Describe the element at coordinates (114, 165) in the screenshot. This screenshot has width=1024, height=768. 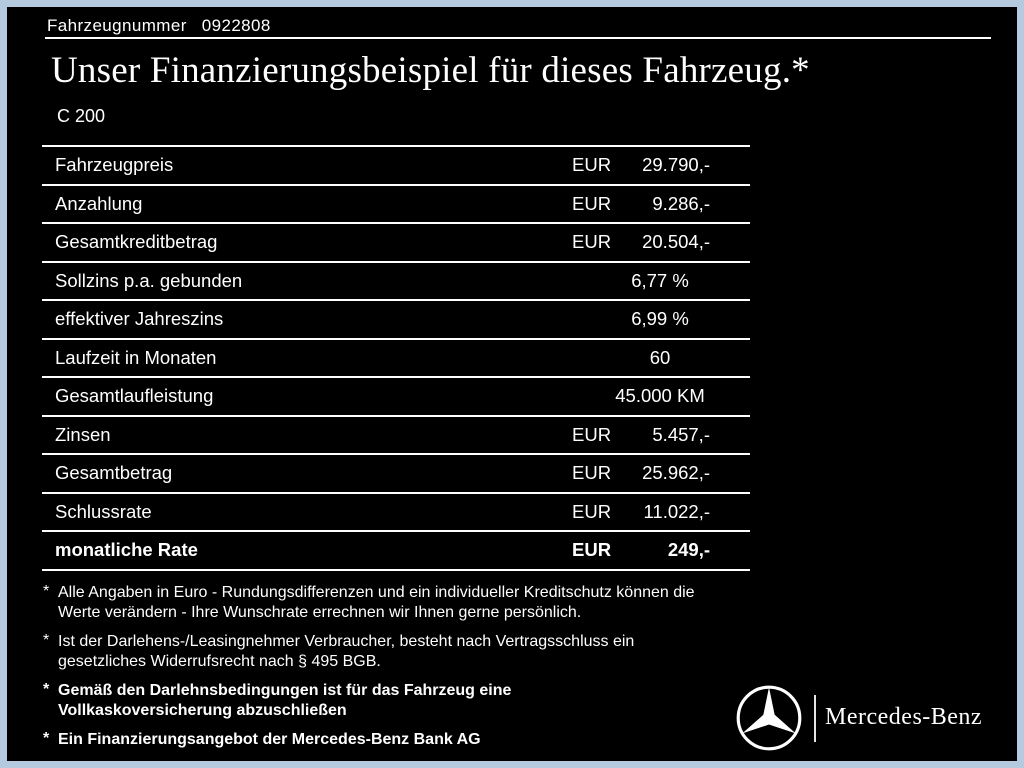
I see `row-label: Fahrzeugpreis` at that location.